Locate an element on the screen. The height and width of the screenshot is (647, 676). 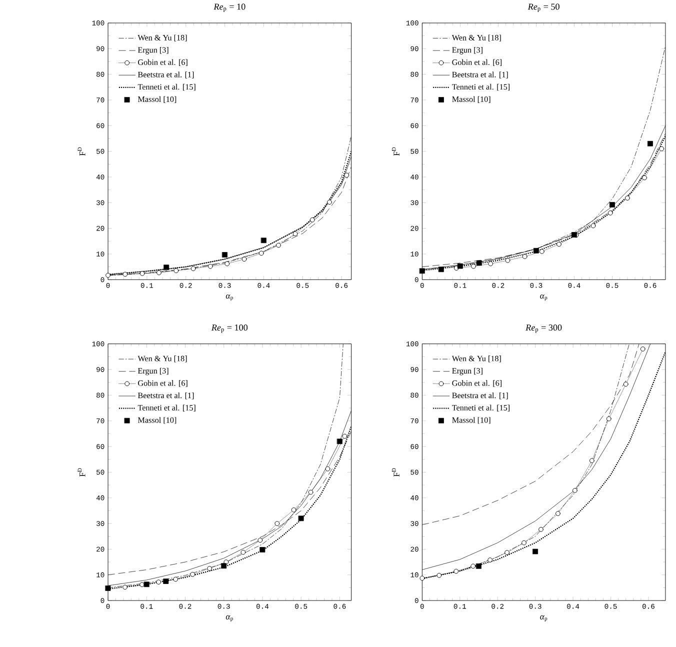
chart-title: Re$_{p}$ = 10 is located at coordinates (230, 7).